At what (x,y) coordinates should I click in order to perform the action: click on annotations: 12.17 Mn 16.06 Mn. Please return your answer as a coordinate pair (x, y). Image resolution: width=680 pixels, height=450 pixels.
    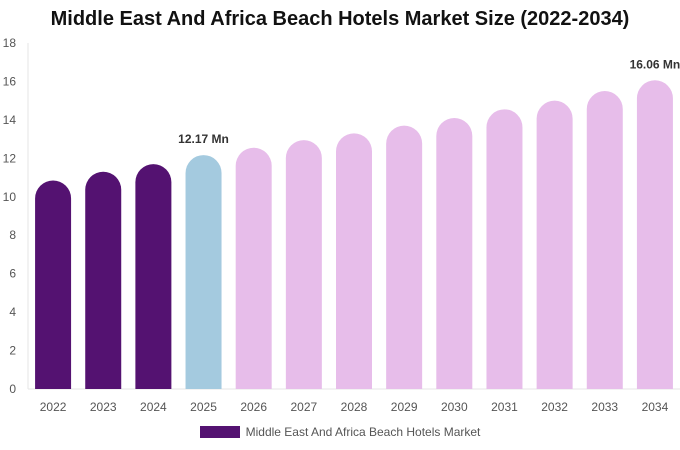
    Looking at the image, I should click on (429, 101).